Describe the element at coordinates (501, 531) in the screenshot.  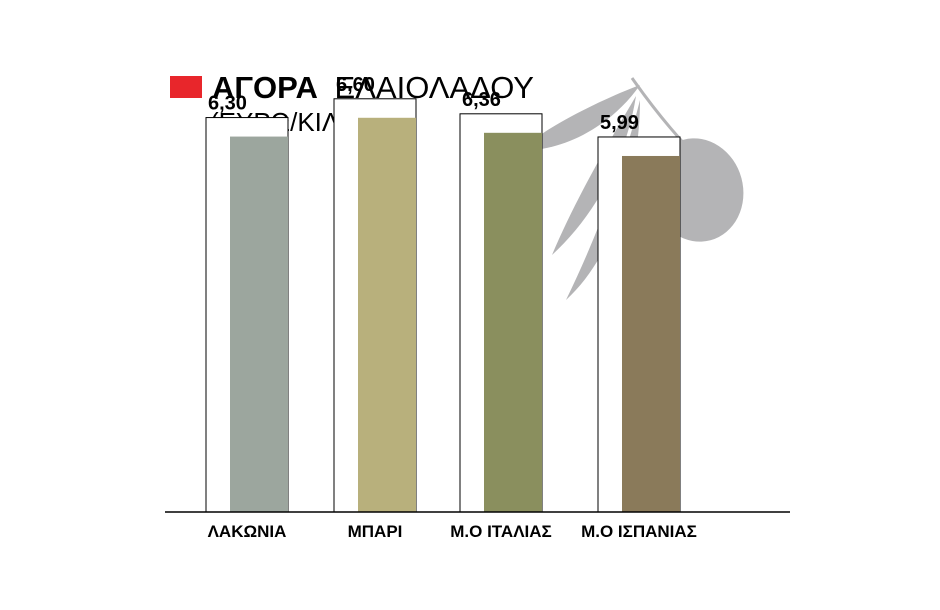
I see `category-label: Μ.Ο ΙΤΑΛΙΑΣ` at that location.